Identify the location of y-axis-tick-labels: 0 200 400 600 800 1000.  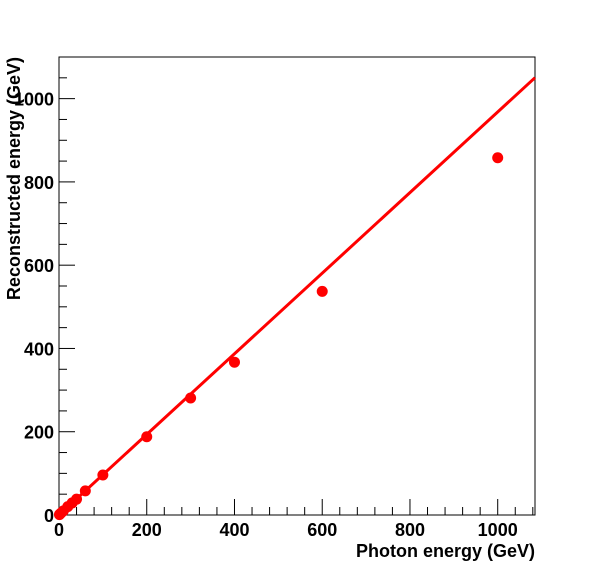
(34, 308).